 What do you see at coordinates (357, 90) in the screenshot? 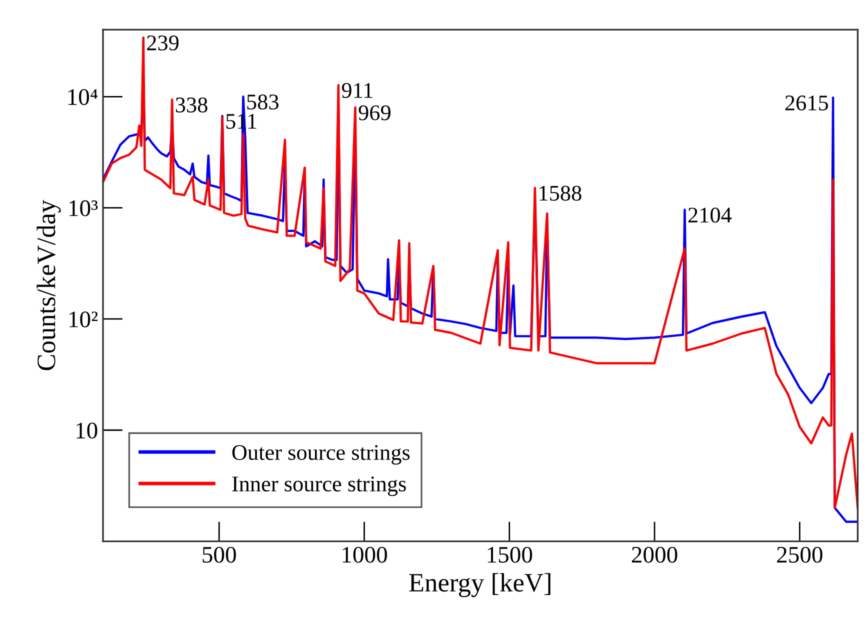
I see `annotation: 911` at bounding box center [357, 90].